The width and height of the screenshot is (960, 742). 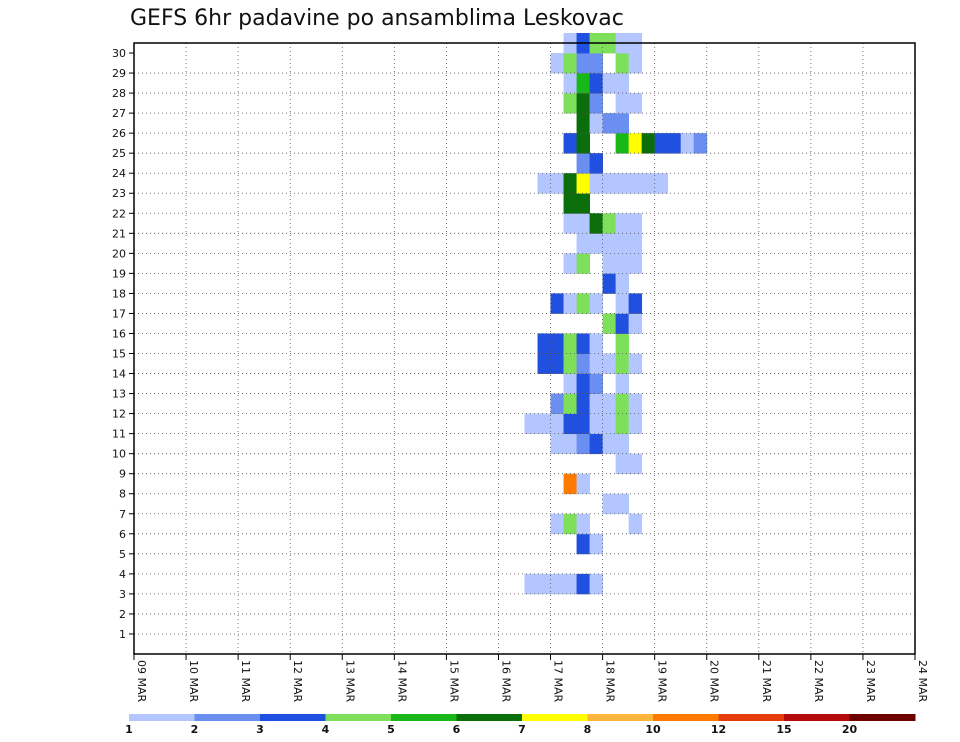 What do you see at coordinates (119, 133) in the screenshot?
I see `y-tick-label: 26` at bounding box center [119, 133].